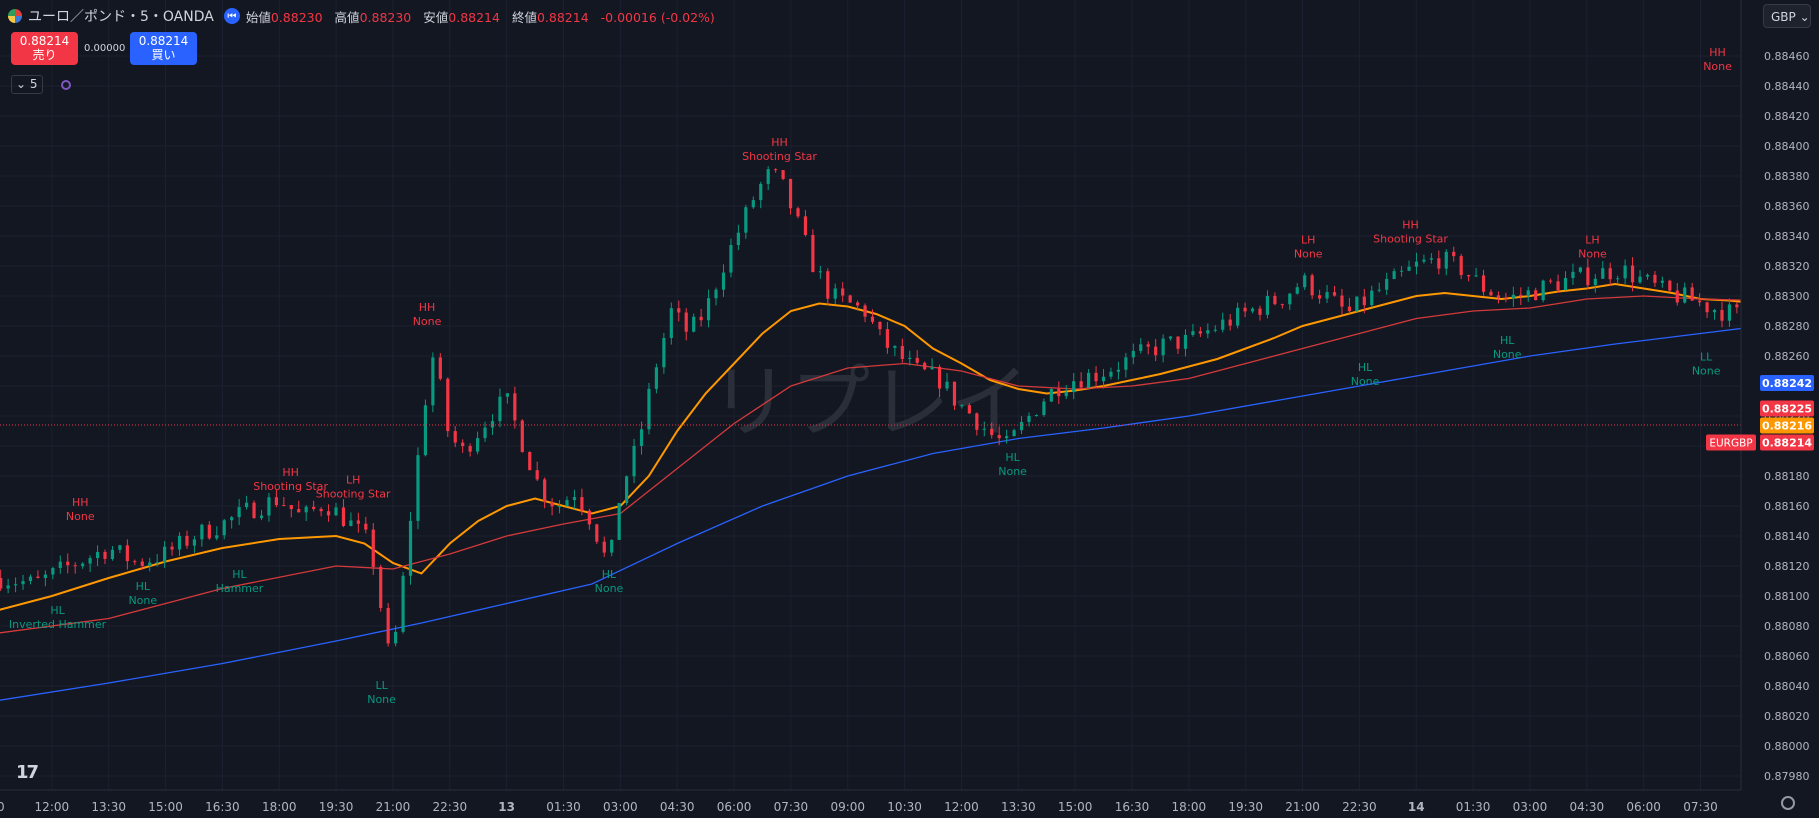 The width and height of the screenshot is (1819, 818). I want to click on y-tick-label: 0.88380, so click(1787, 176).